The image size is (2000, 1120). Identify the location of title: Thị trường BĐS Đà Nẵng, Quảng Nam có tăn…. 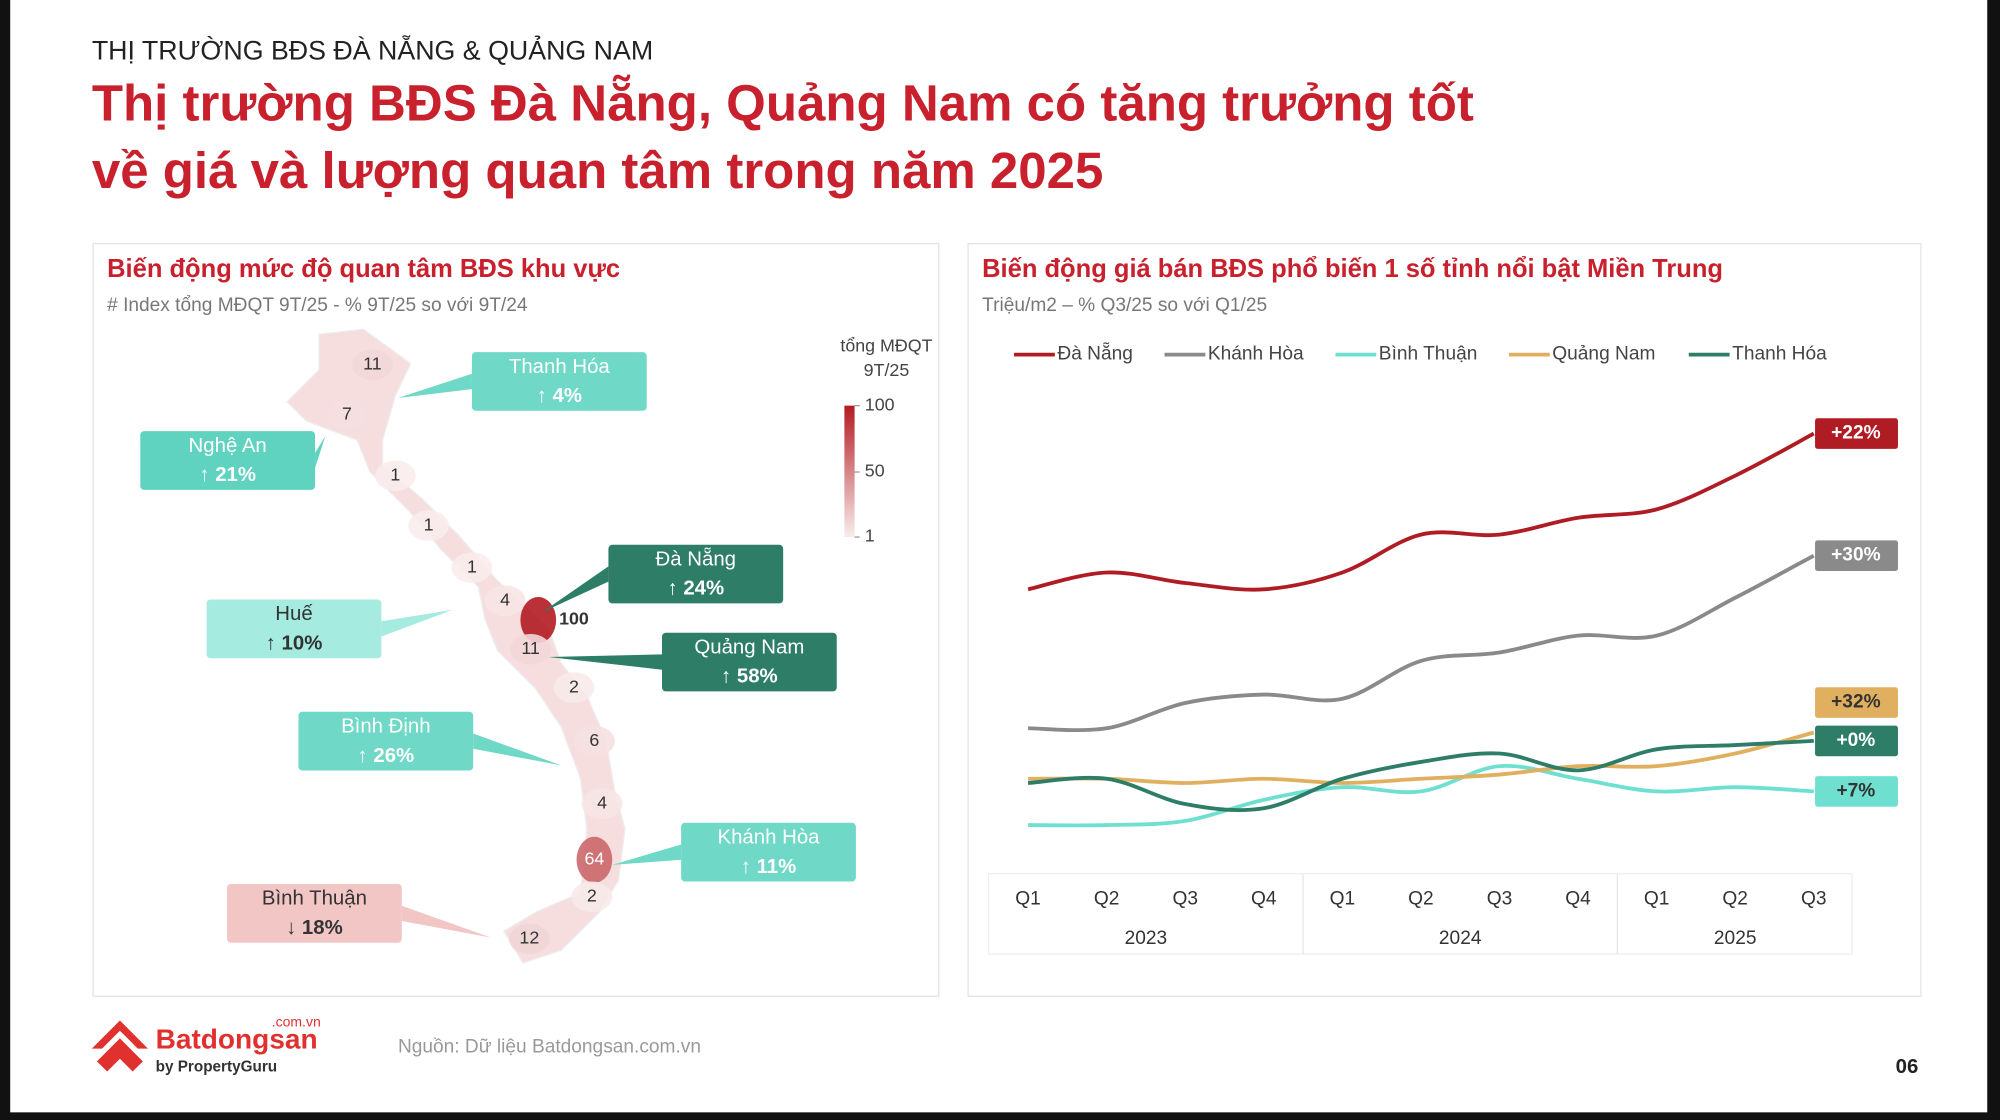
(783, 103).